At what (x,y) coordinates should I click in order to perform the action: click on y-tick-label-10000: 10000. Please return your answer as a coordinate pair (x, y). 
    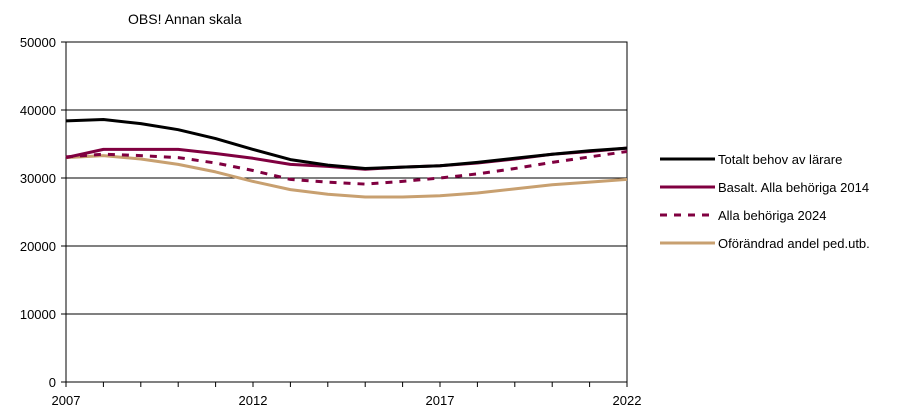
    Looking at the image, I should click on (38, 314).